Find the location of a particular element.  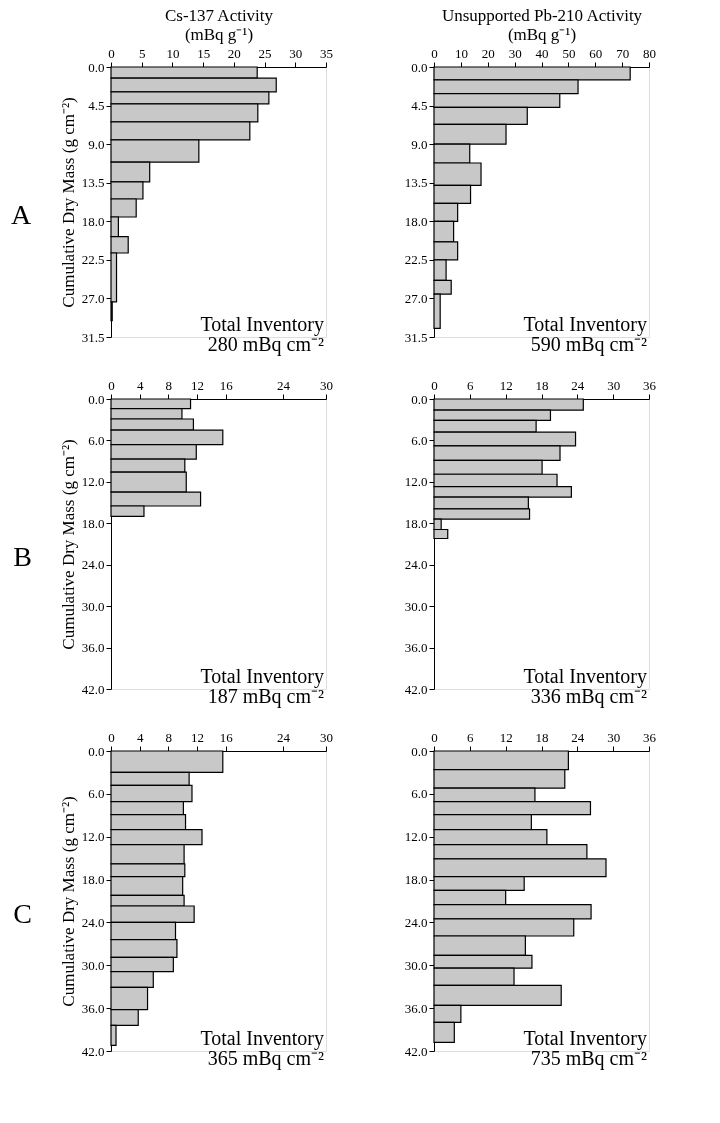

x-tick-label: 60 is located at coordinates (596, 53).